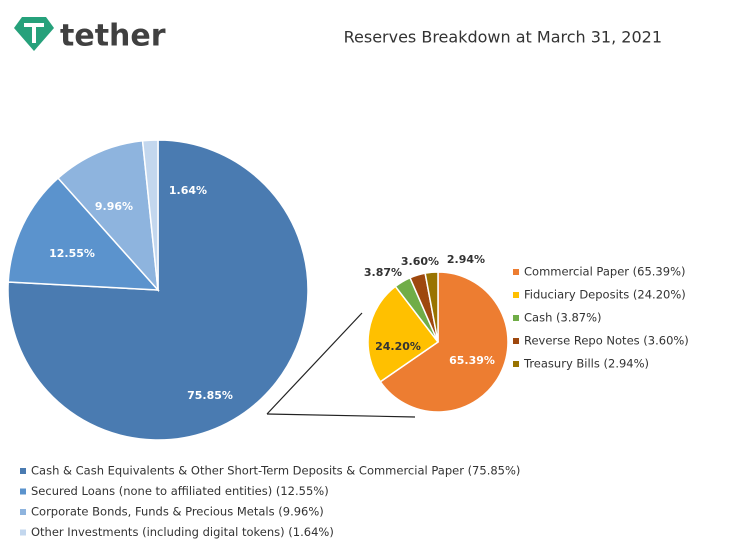 The image size is (731, 555). I want to click on data-label: 24.20%, so click(398, 346).